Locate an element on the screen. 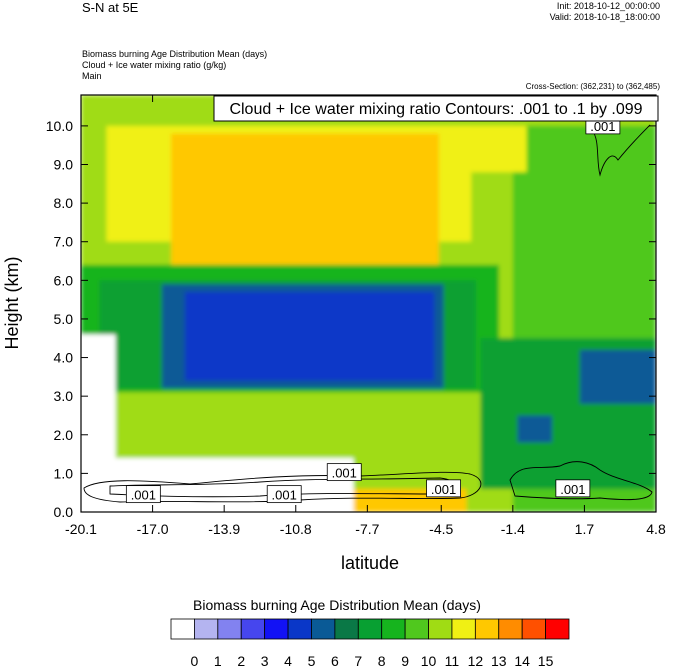  x-tick-label: -4.5 is located at coordinates (441, 529).